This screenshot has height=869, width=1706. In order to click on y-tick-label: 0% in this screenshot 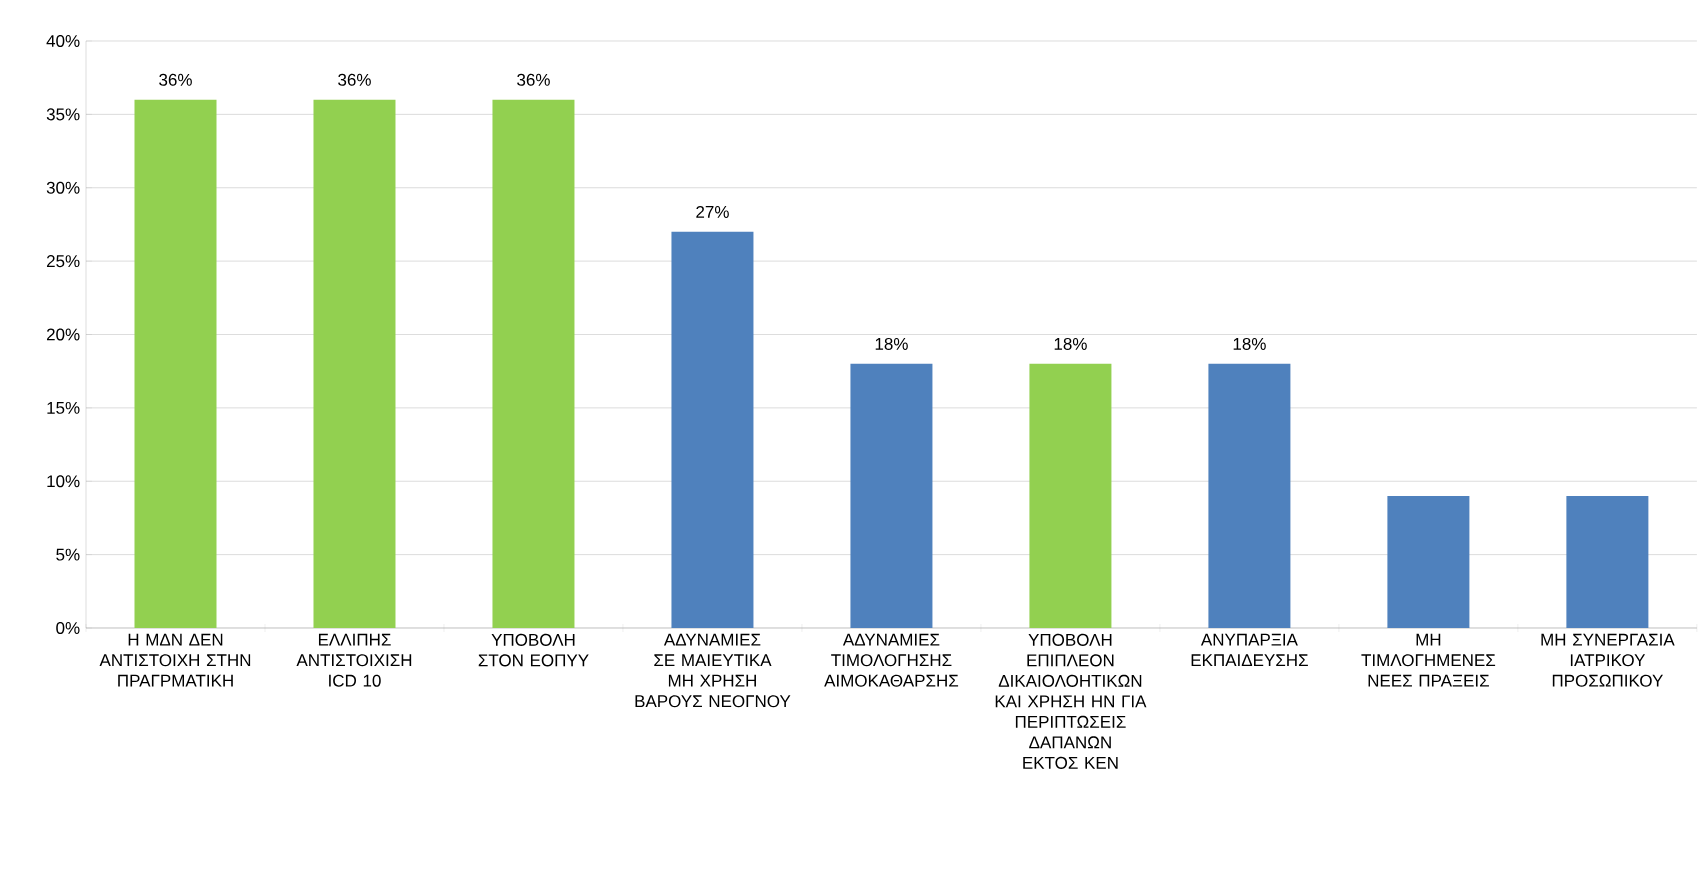, I will do `click(68, 628)`.